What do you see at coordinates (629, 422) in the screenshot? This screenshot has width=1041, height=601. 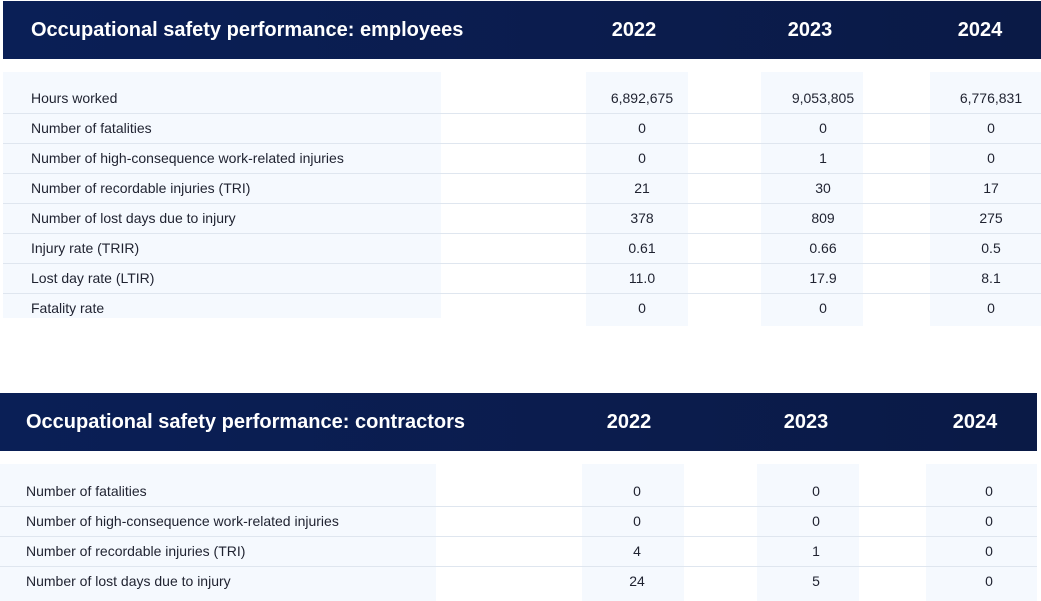 I see `contractors-year-2022: 2022` at bounding box center [629, 422].